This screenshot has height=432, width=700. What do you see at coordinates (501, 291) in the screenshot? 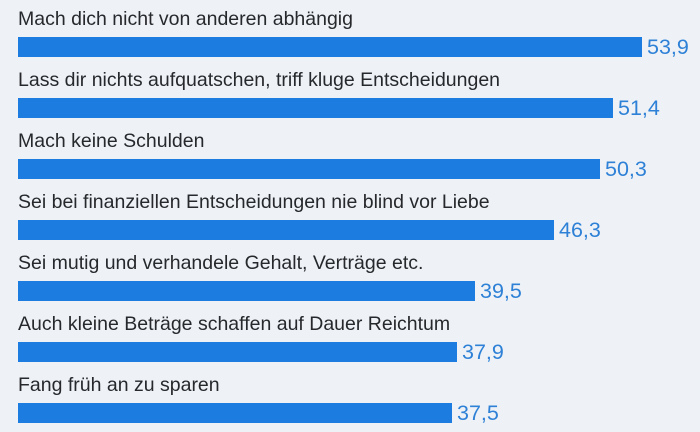
I see `bar-value-label: 39,5` at bounding box center [501, 291].